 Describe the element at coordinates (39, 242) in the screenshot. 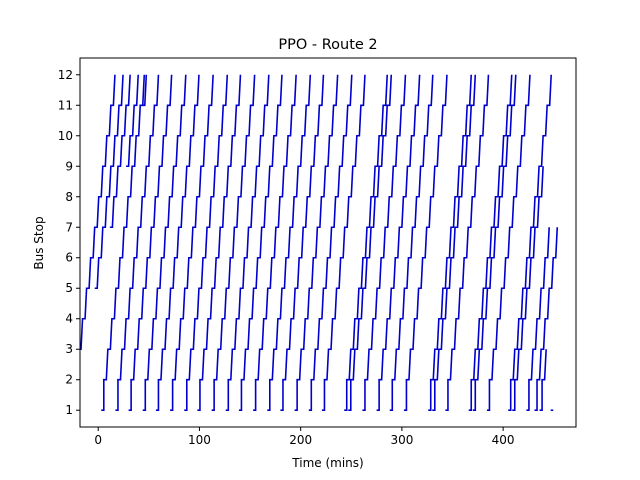

I see `y-axis-label: Bus Stop` at that location.